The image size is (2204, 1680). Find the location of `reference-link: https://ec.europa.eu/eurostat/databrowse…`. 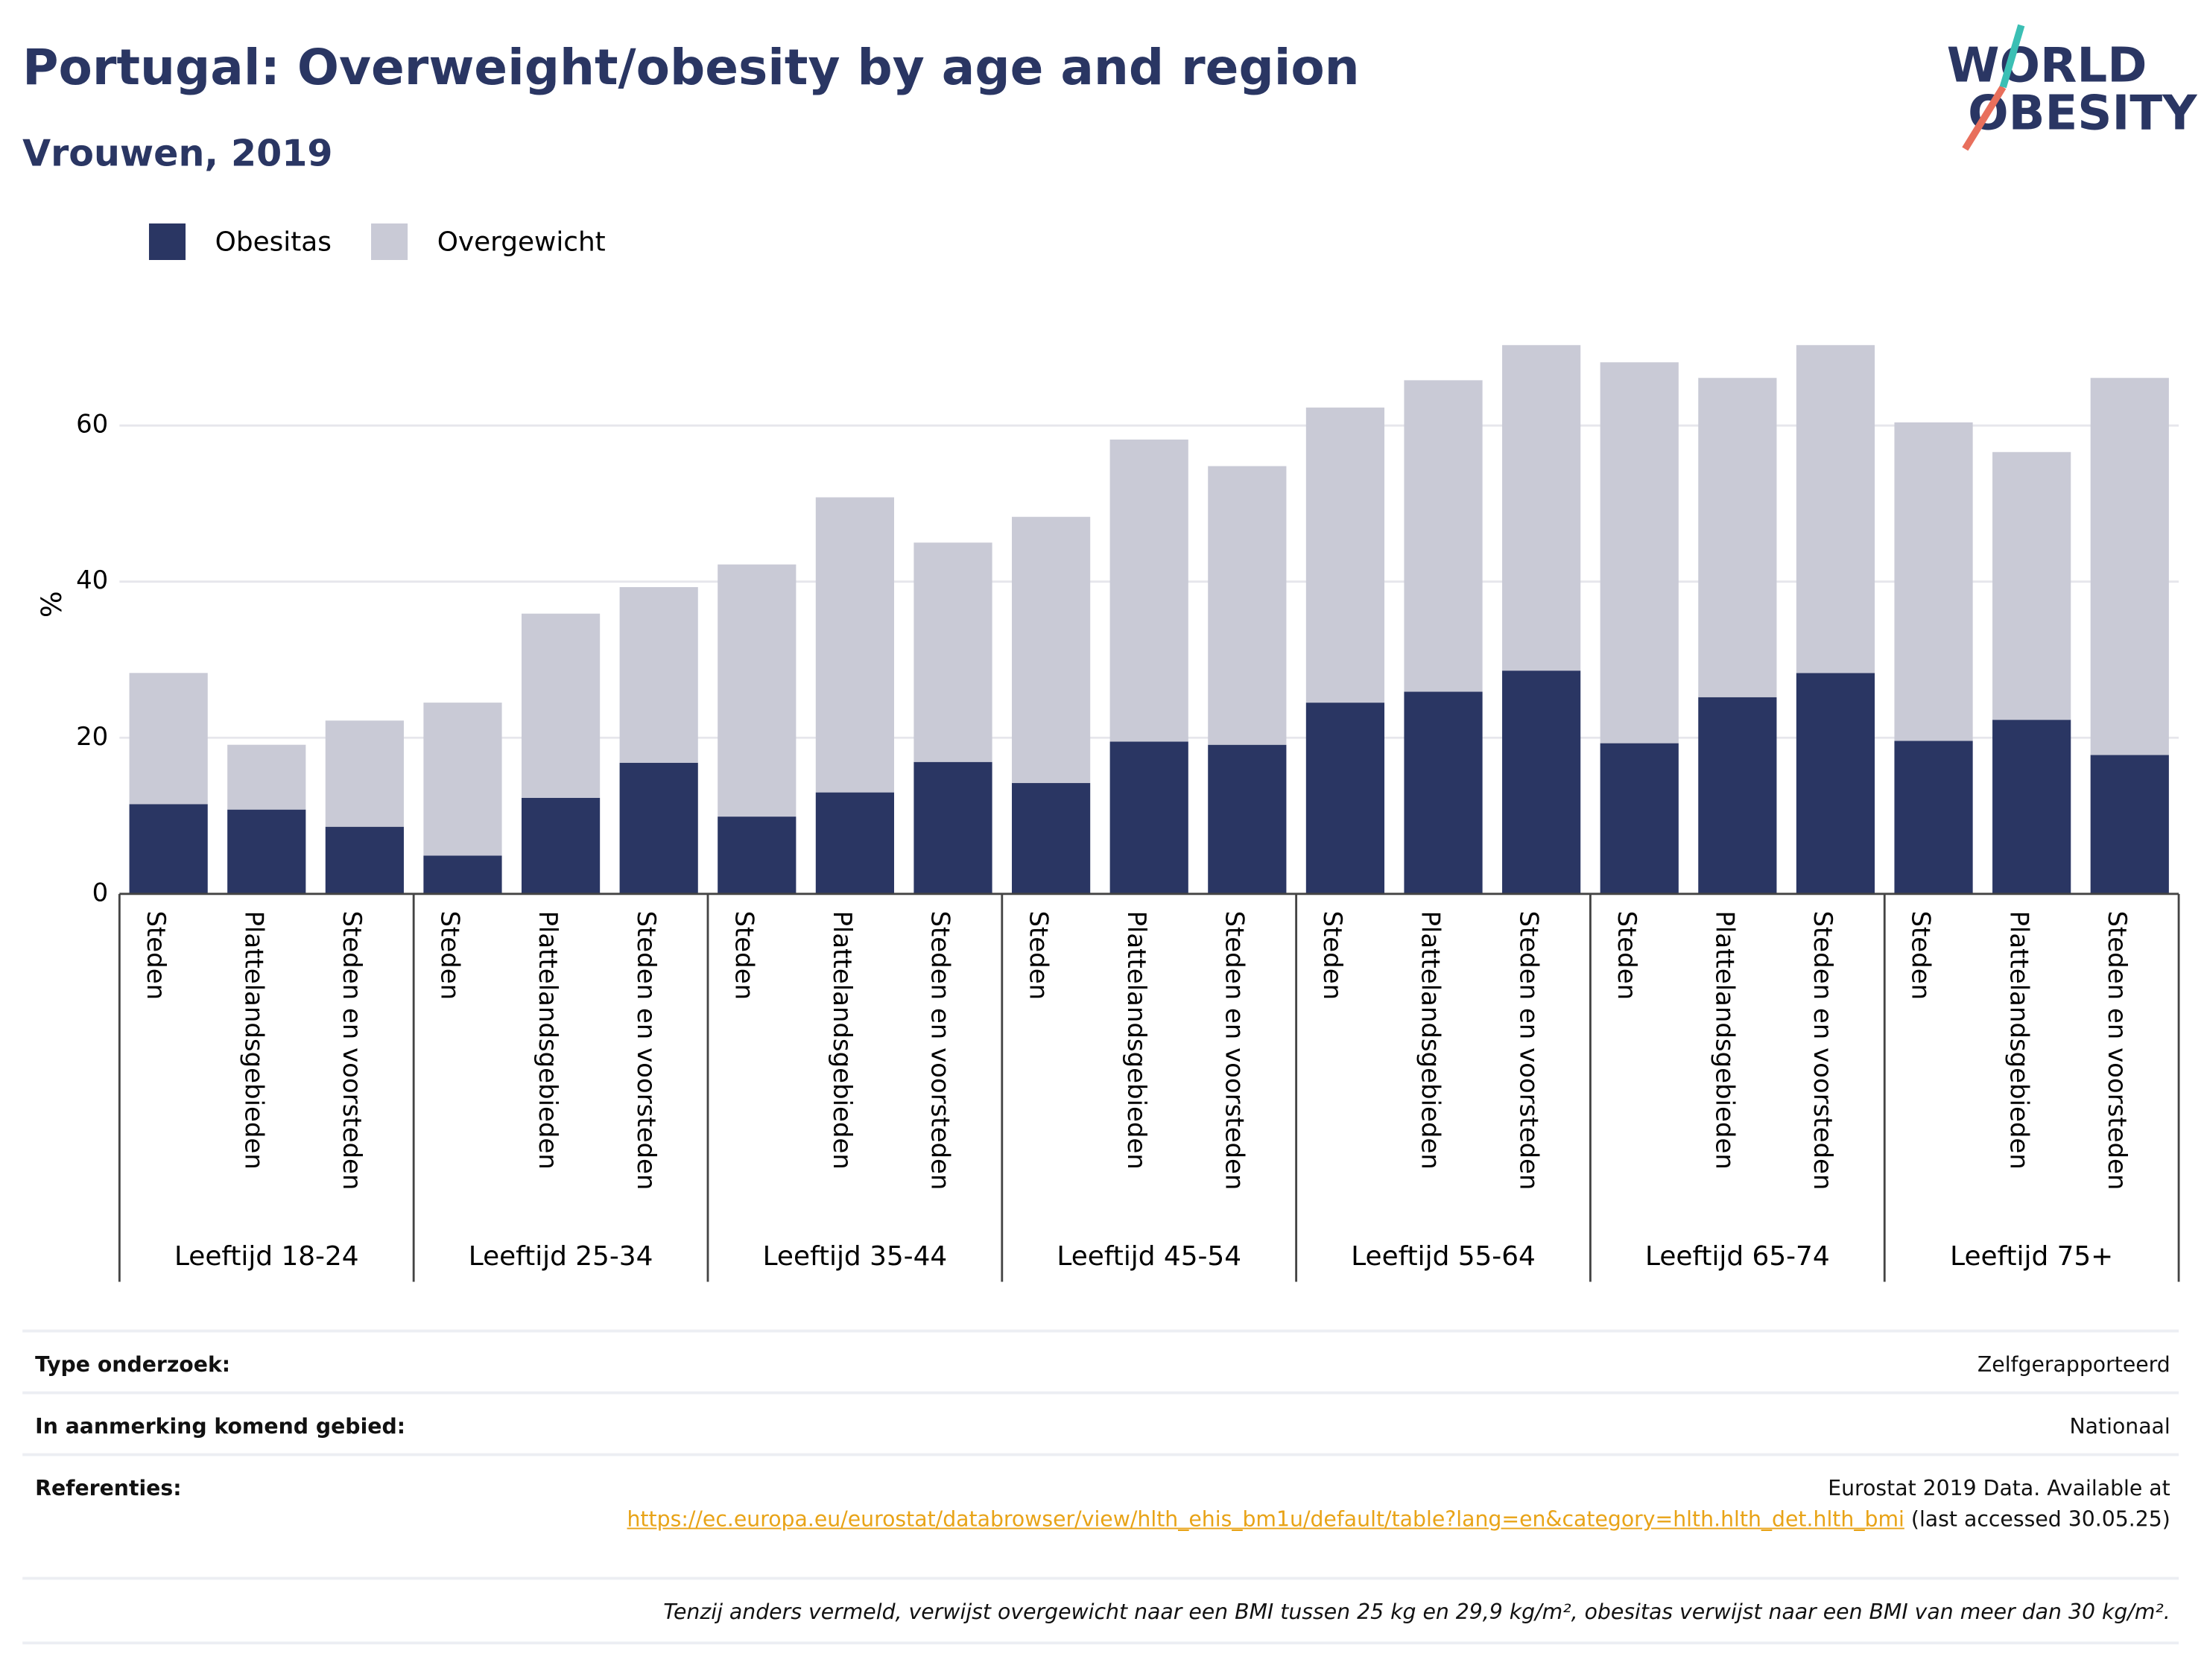

reference-link: https://ec.europa.eu/eurostat/databrowse… is located at coordinates (1265, 1519).